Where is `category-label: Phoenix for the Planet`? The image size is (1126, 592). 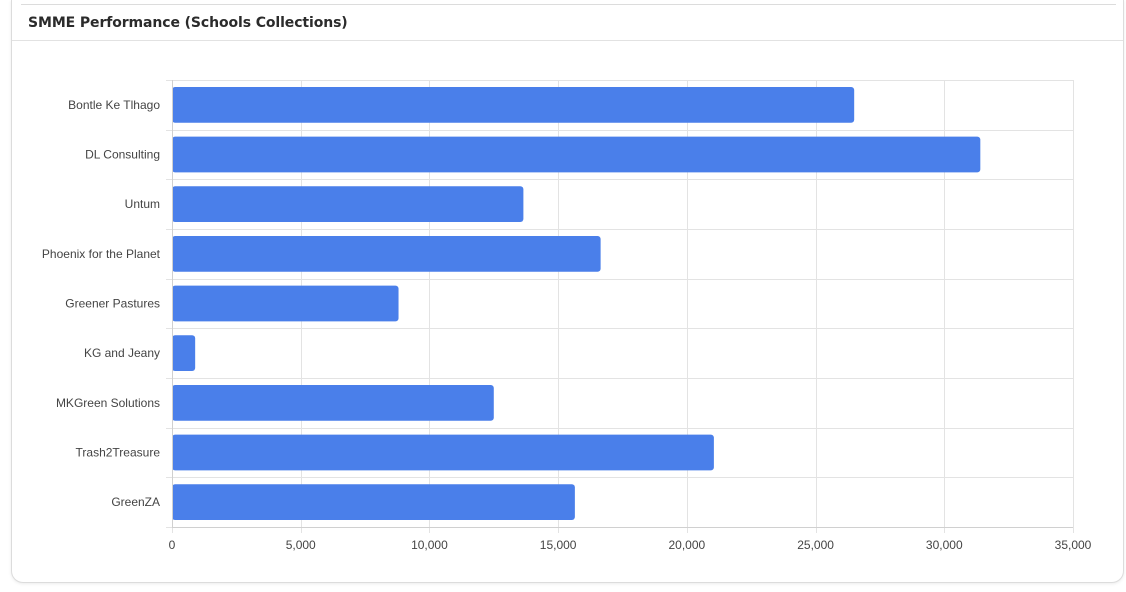
category-label: Phoenix for the Planet is located at coordinates (101, 254).